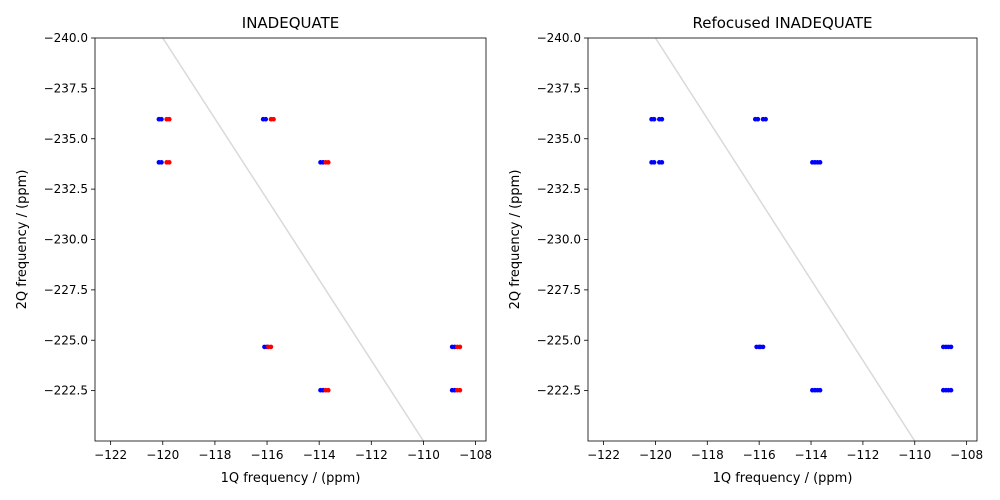 This screenshot has width=1000, height=500. What do you see at coordinates (290, 23) in the screenshot?
I see `chart-title: INADEQUATE` at bounding box center [290, 23].